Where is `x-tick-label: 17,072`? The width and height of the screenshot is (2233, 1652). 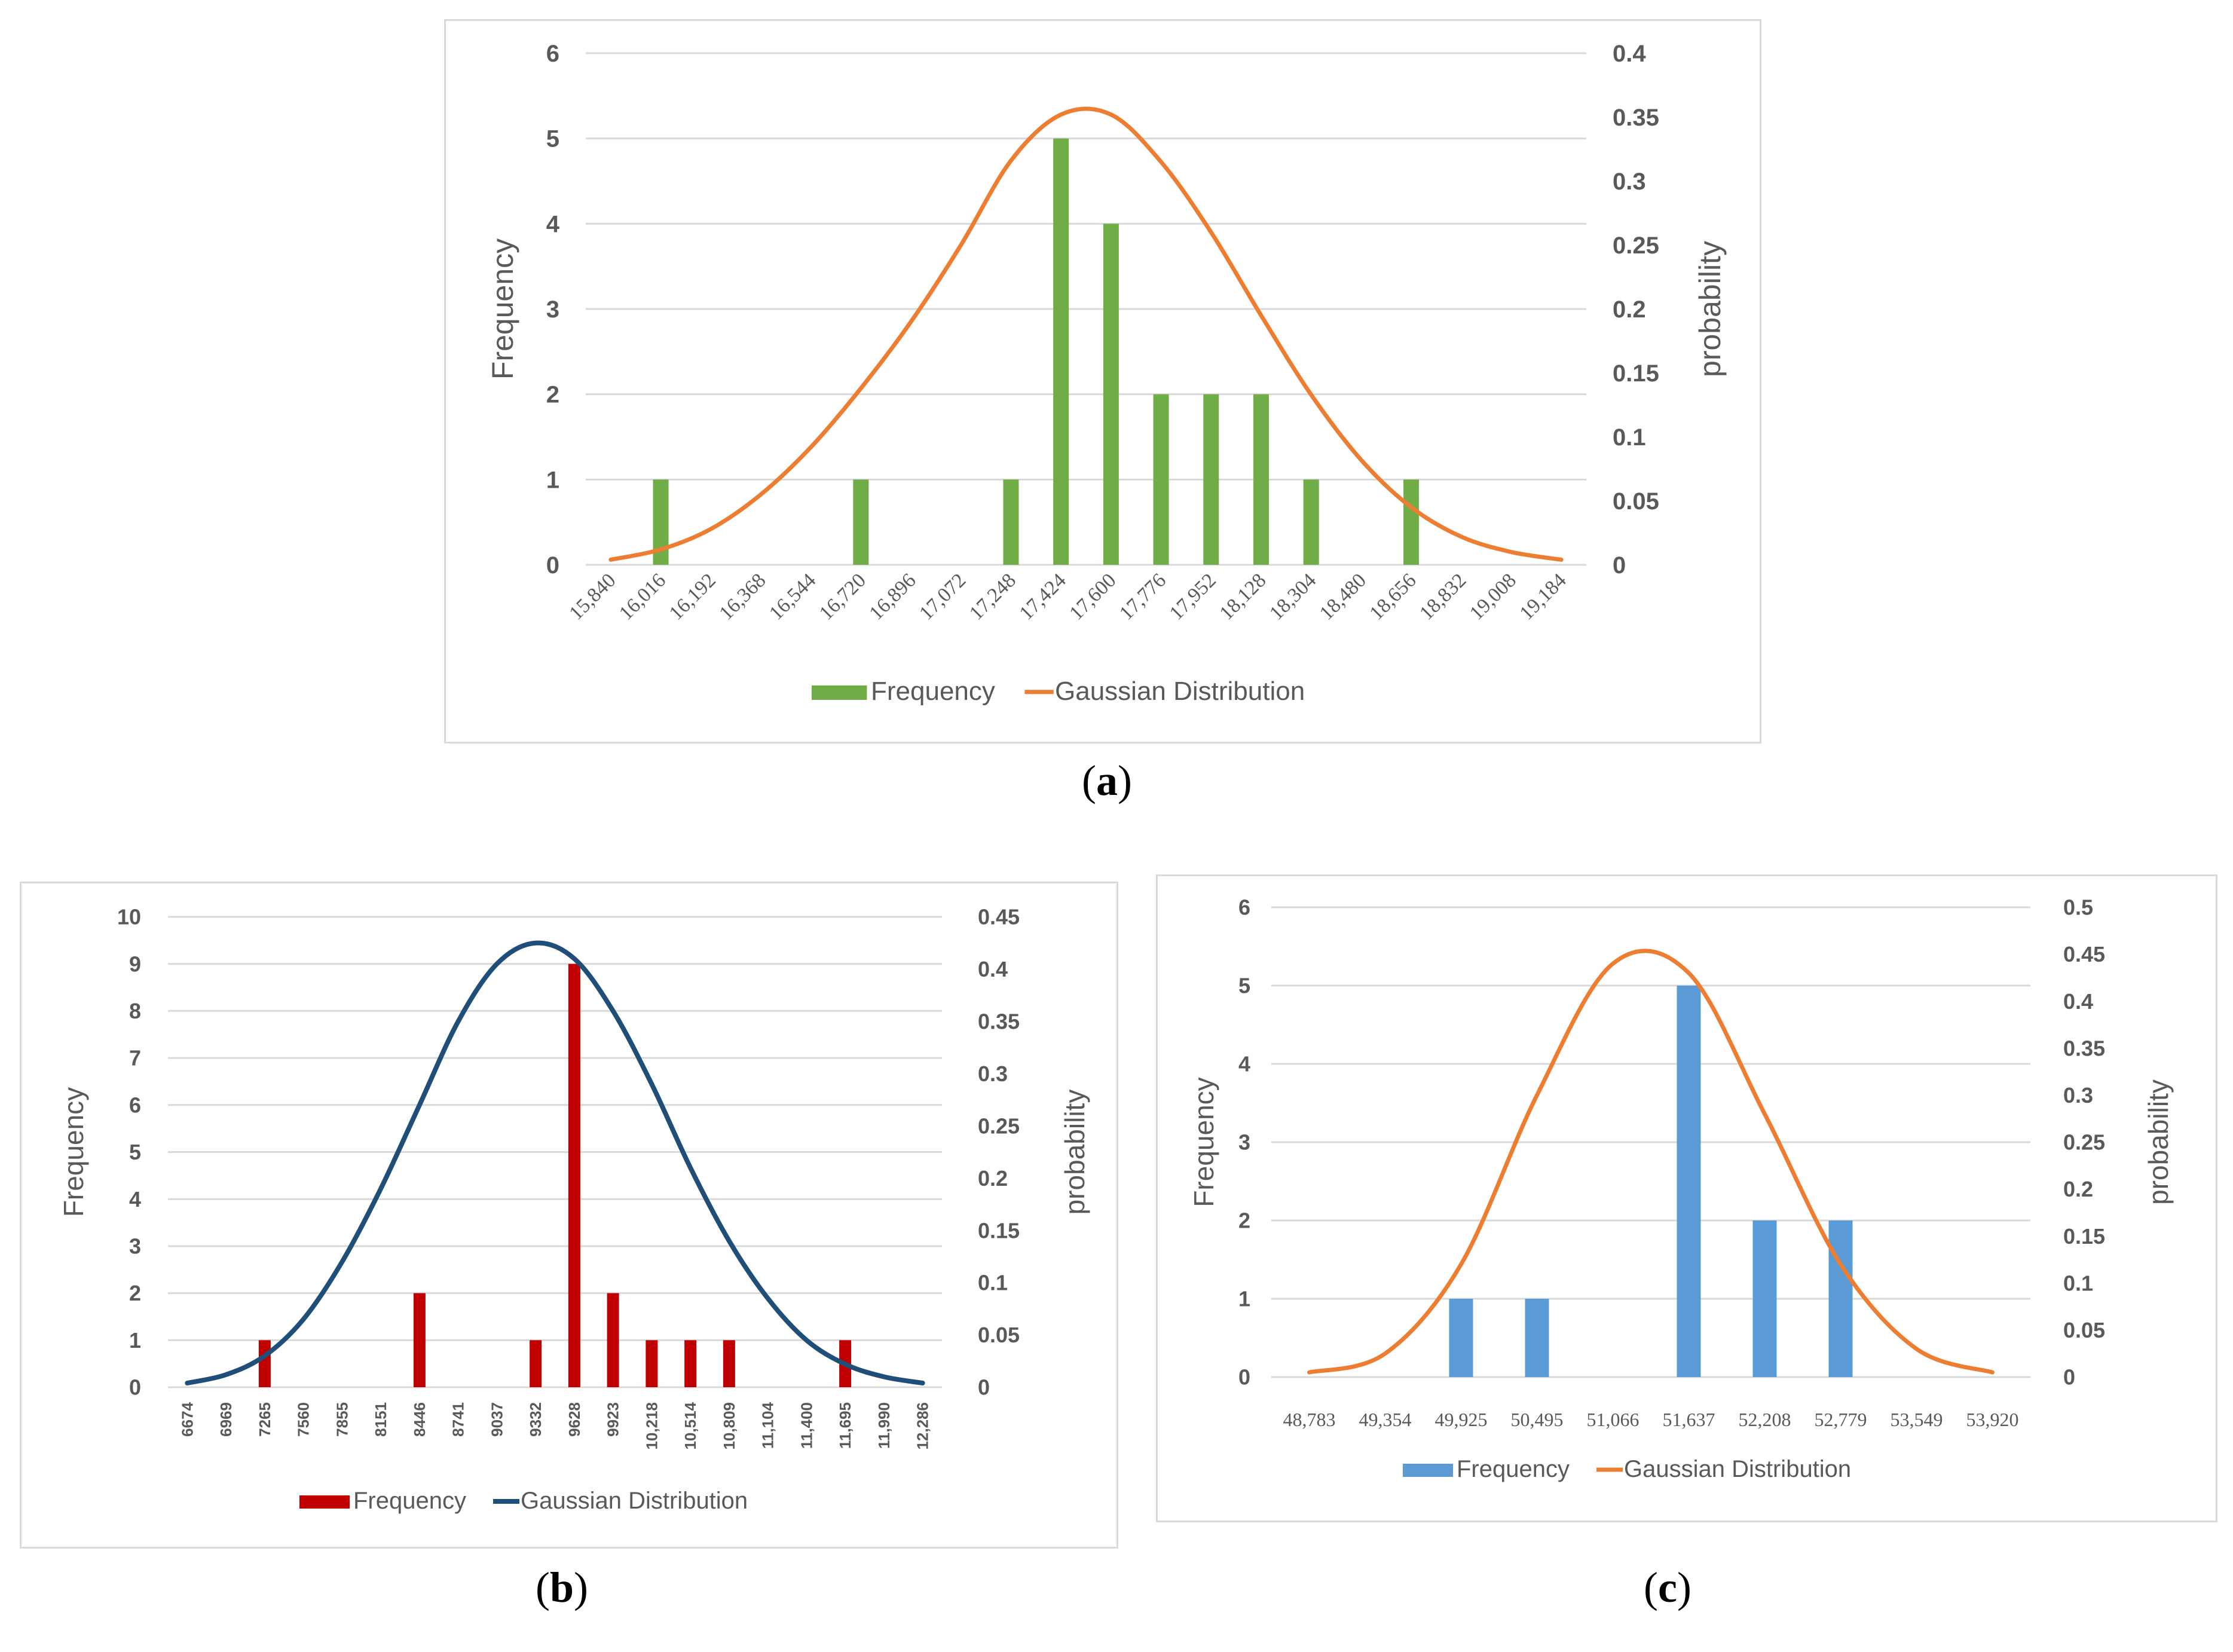 x-tick-label: 17,072 is located at coordinates (942, 596).